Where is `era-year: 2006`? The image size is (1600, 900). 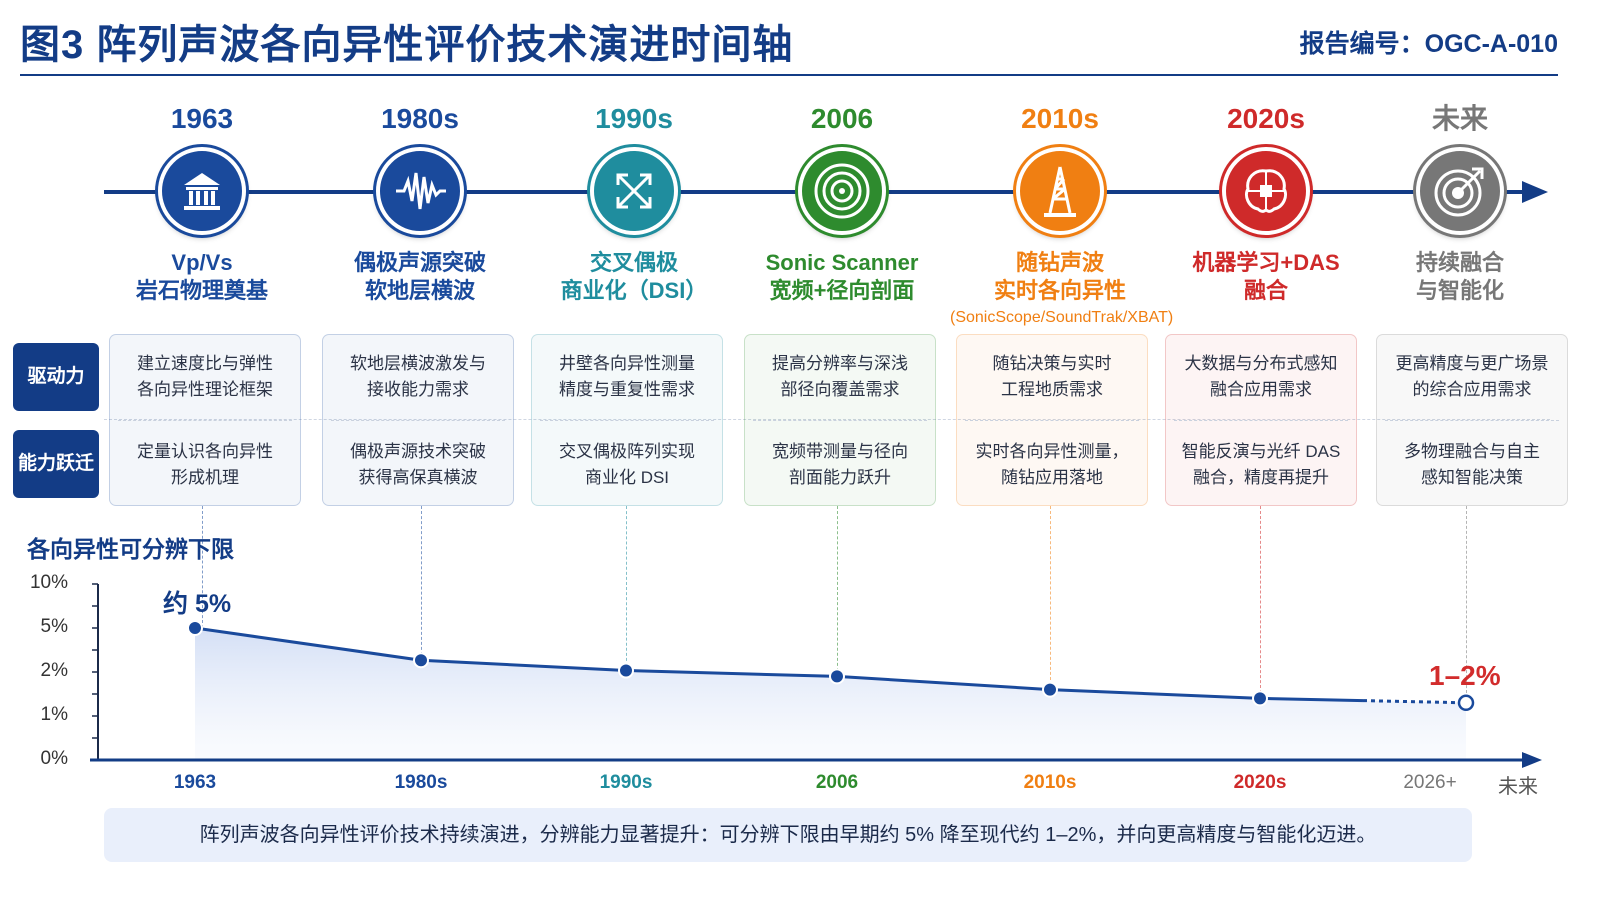
era-year: 2006 is located at coordinates (842, 118).